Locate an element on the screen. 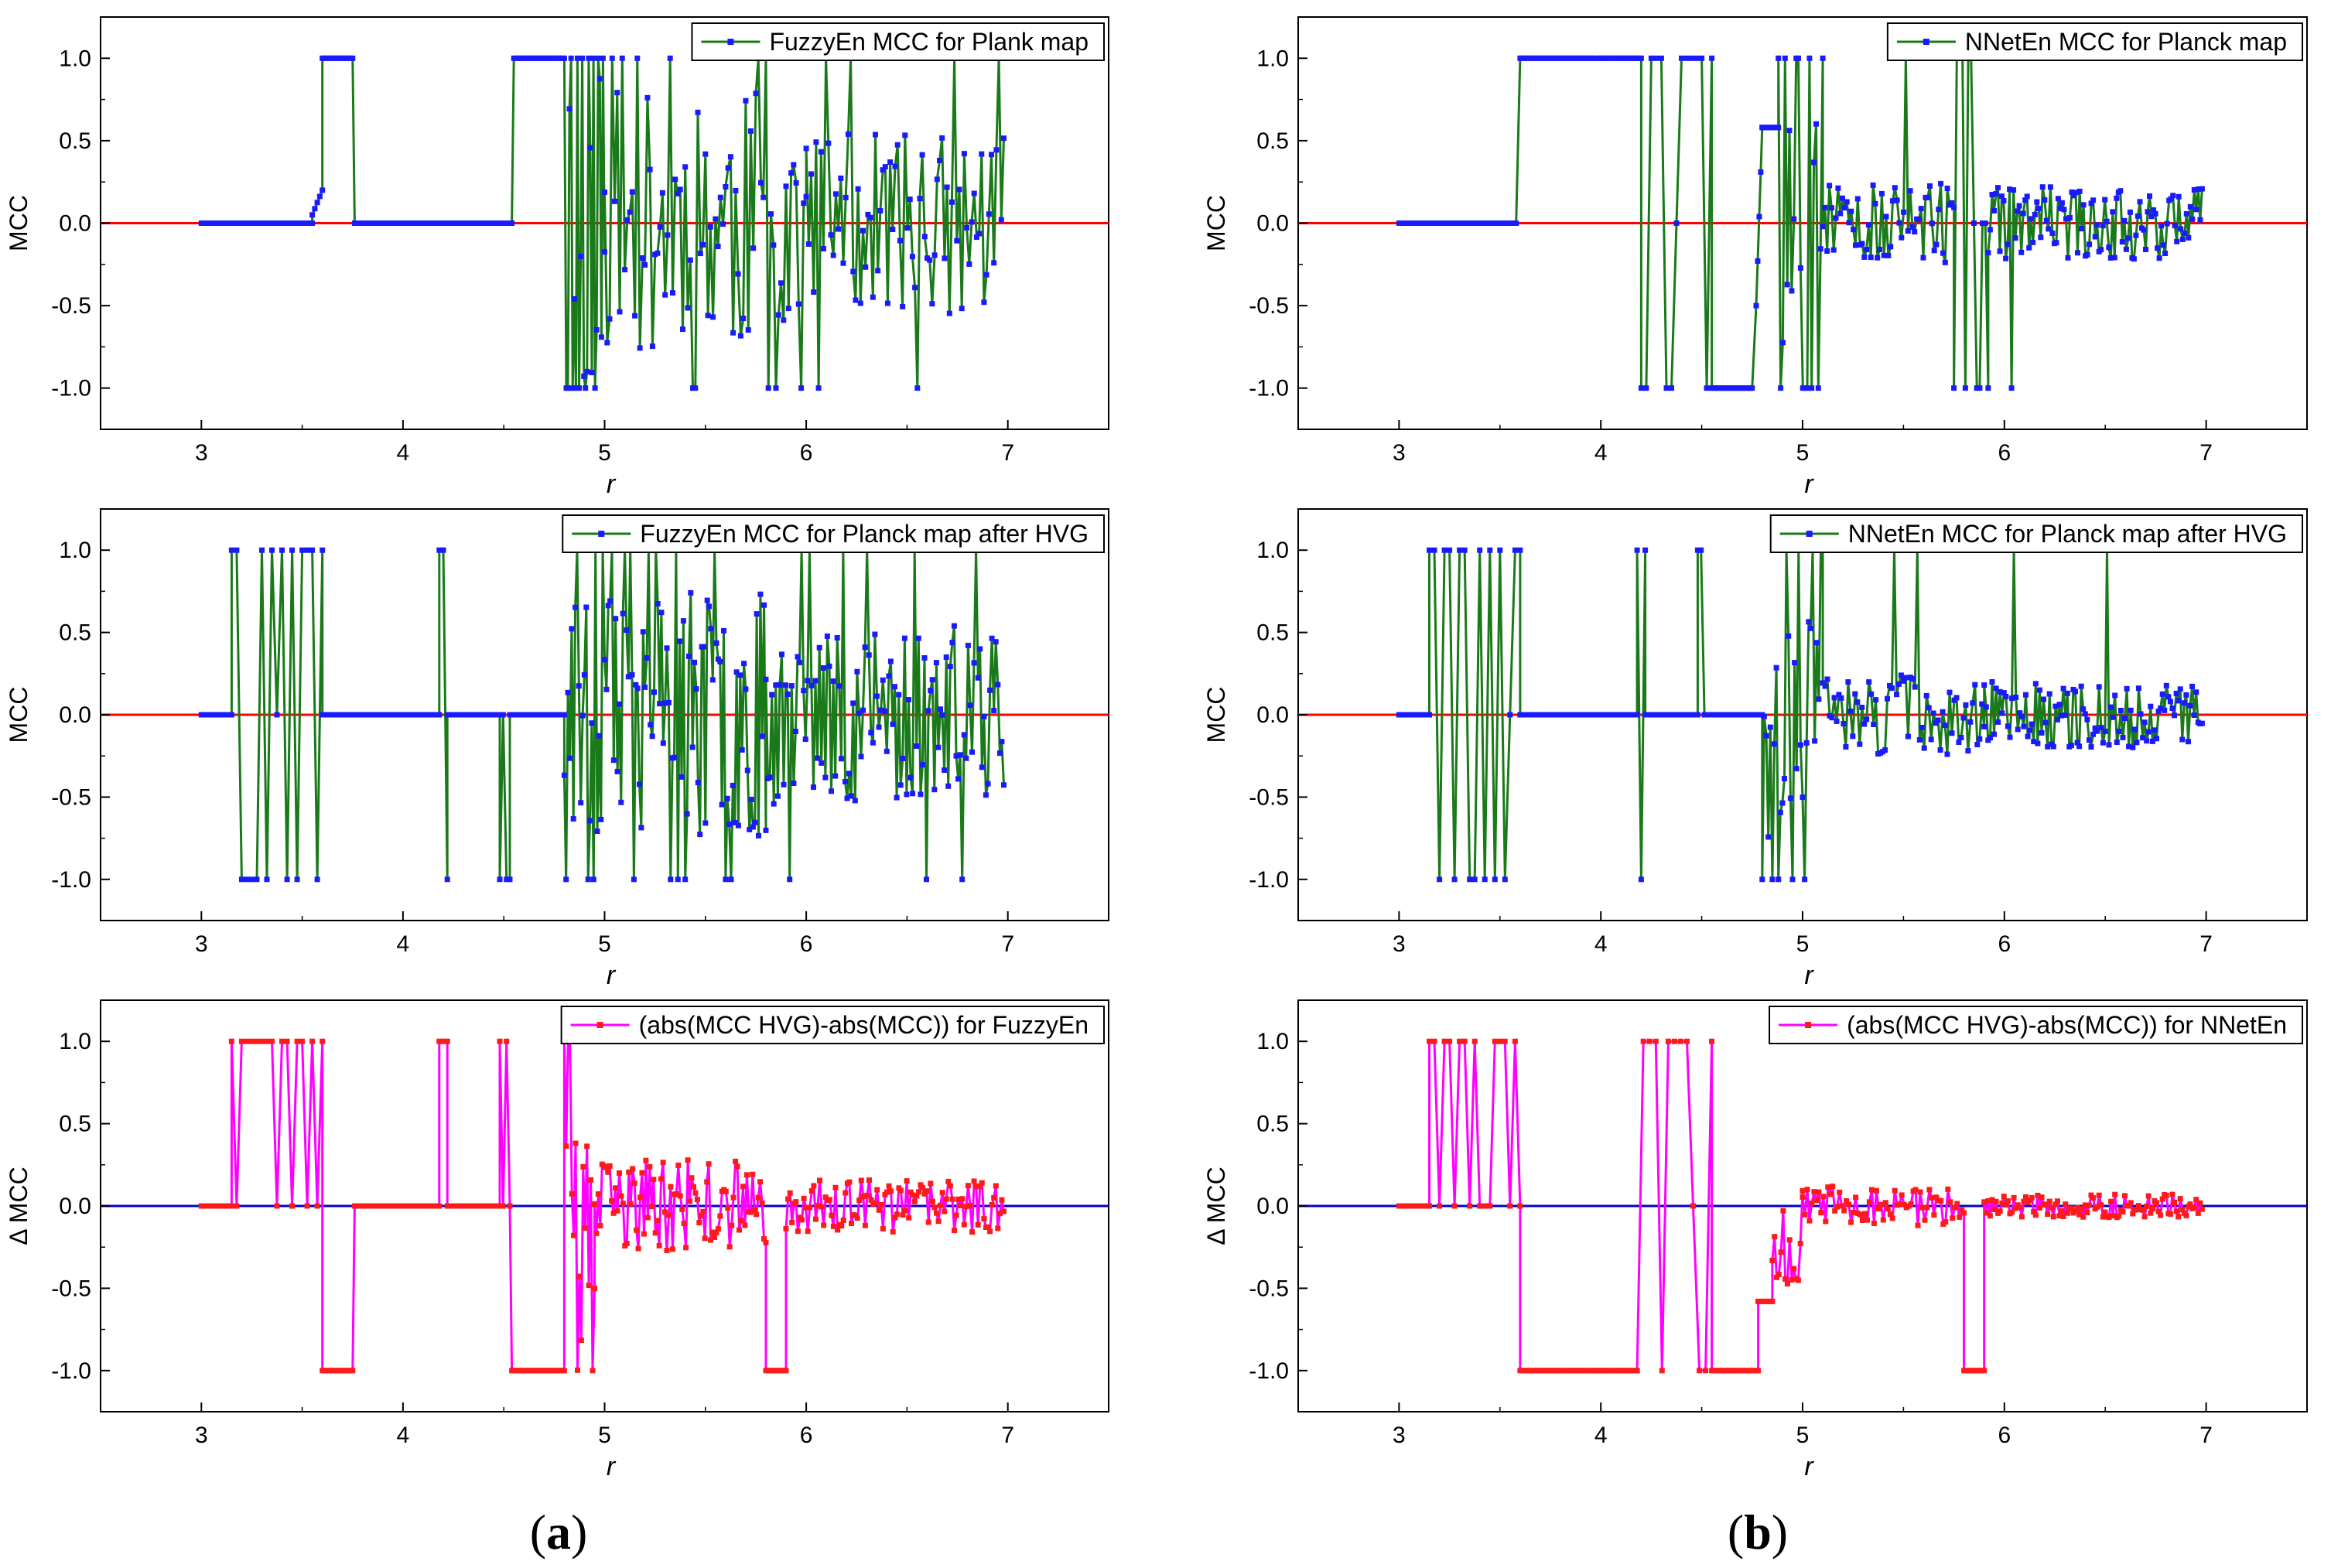  x-tick-label: 7 is located at coordinates (1007, 453).